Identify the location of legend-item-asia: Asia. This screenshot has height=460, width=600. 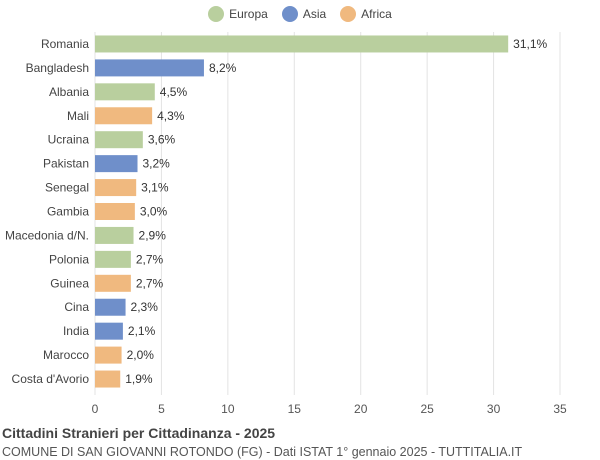
(304, 14).